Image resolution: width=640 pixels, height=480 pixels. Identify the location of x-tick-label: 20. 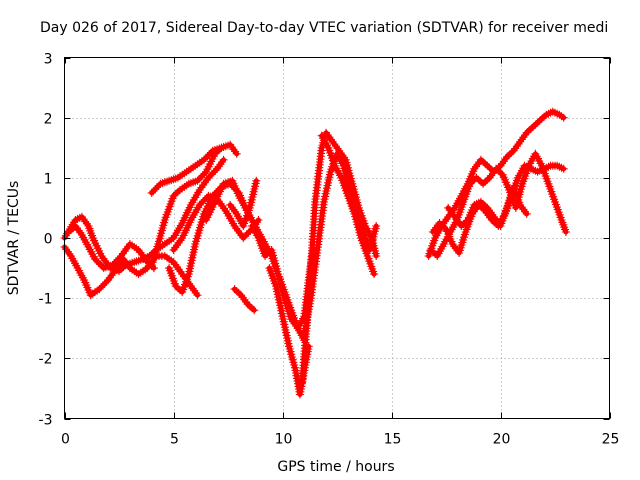
(502, 440).